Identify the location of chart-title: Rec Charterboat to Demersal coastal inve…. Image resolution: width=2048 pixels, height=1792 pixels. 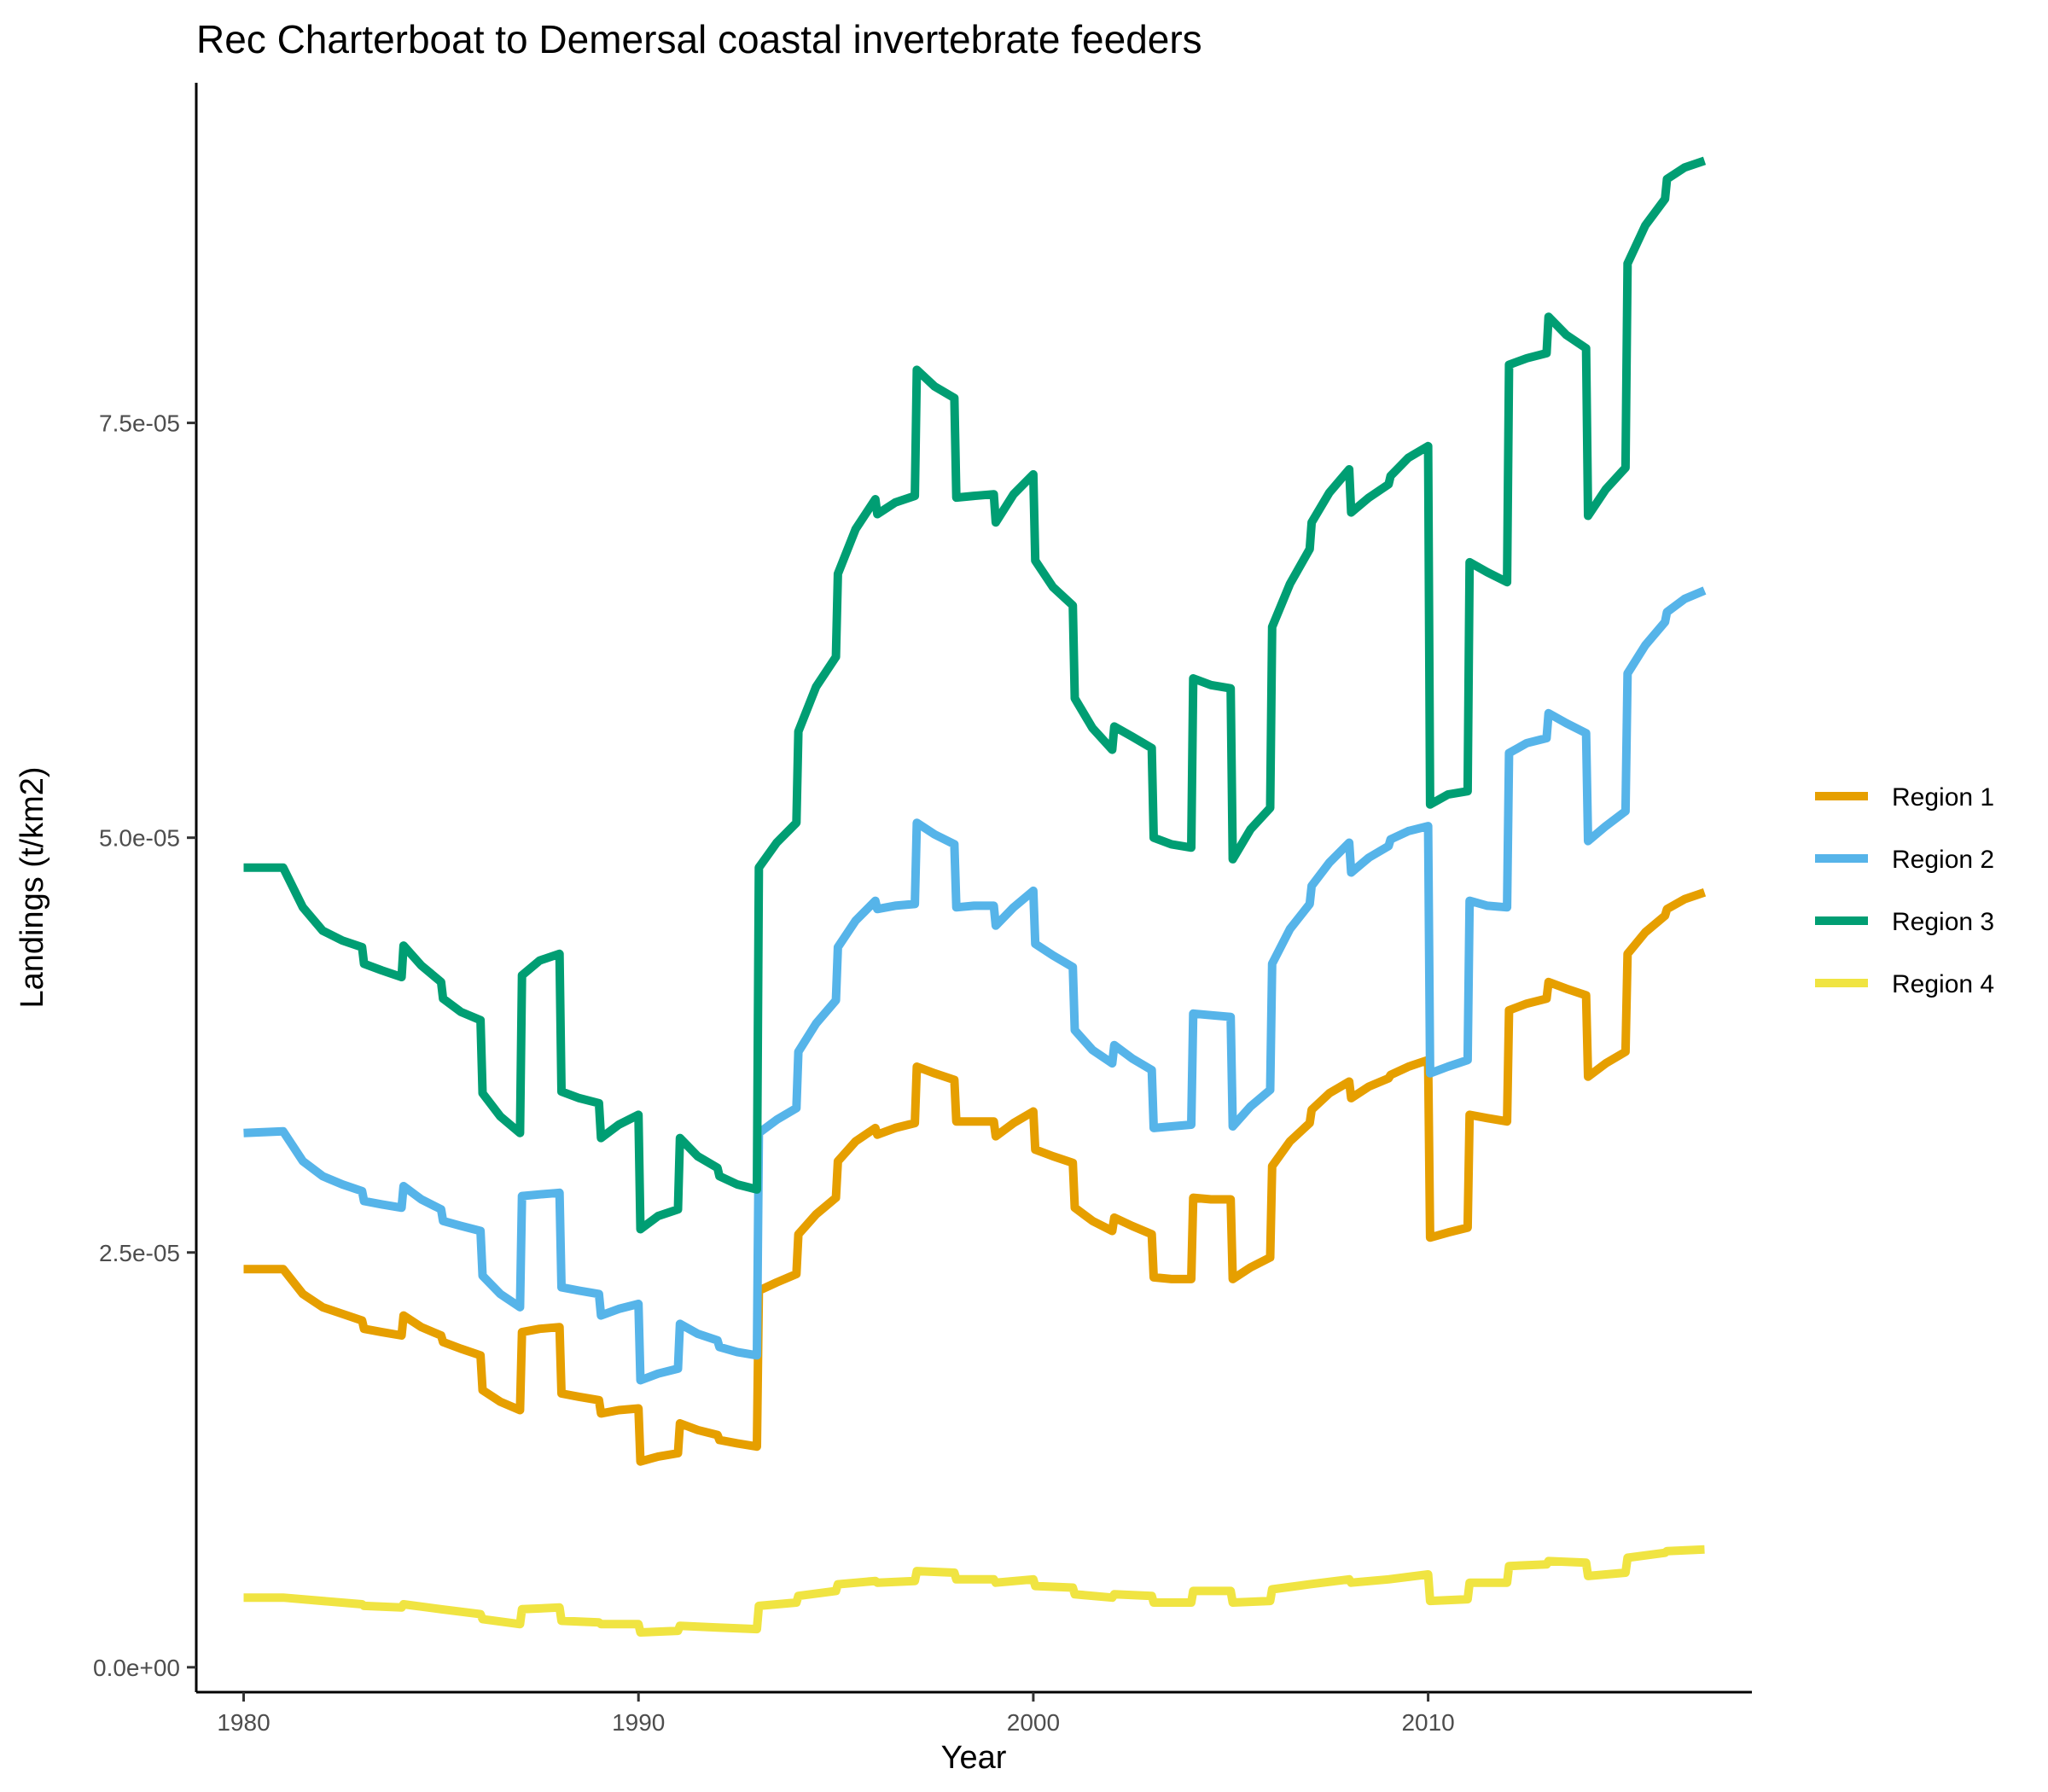
(699, 39).